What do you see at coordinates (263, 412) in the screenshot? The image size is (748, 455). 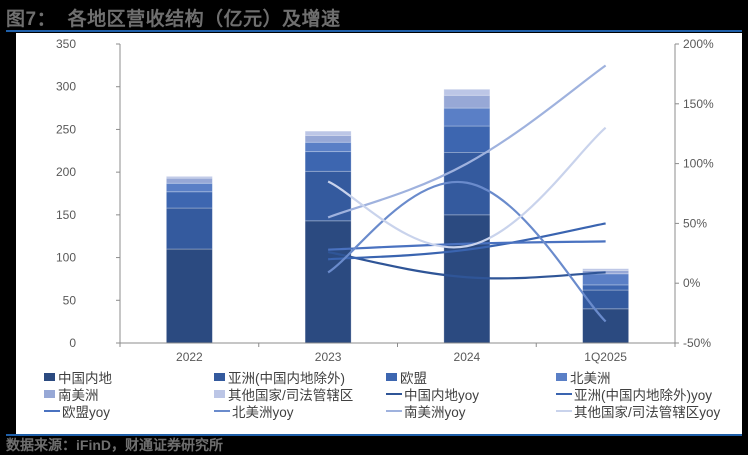 I see `legend-label: 北美洲yoy` at bounding box center [263, 412].